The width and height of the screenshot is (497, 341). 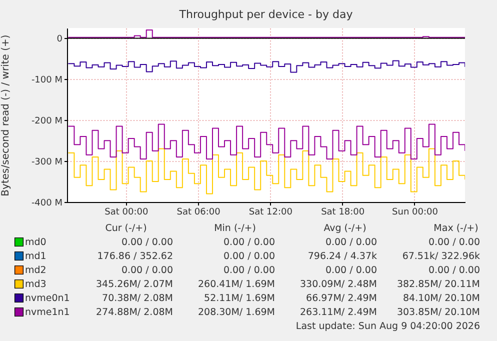 What do you see at coordinates (438, 284) in the screenshot?
I see `text: 382.85M/ 20.11M` at bounding box center [438, 284].